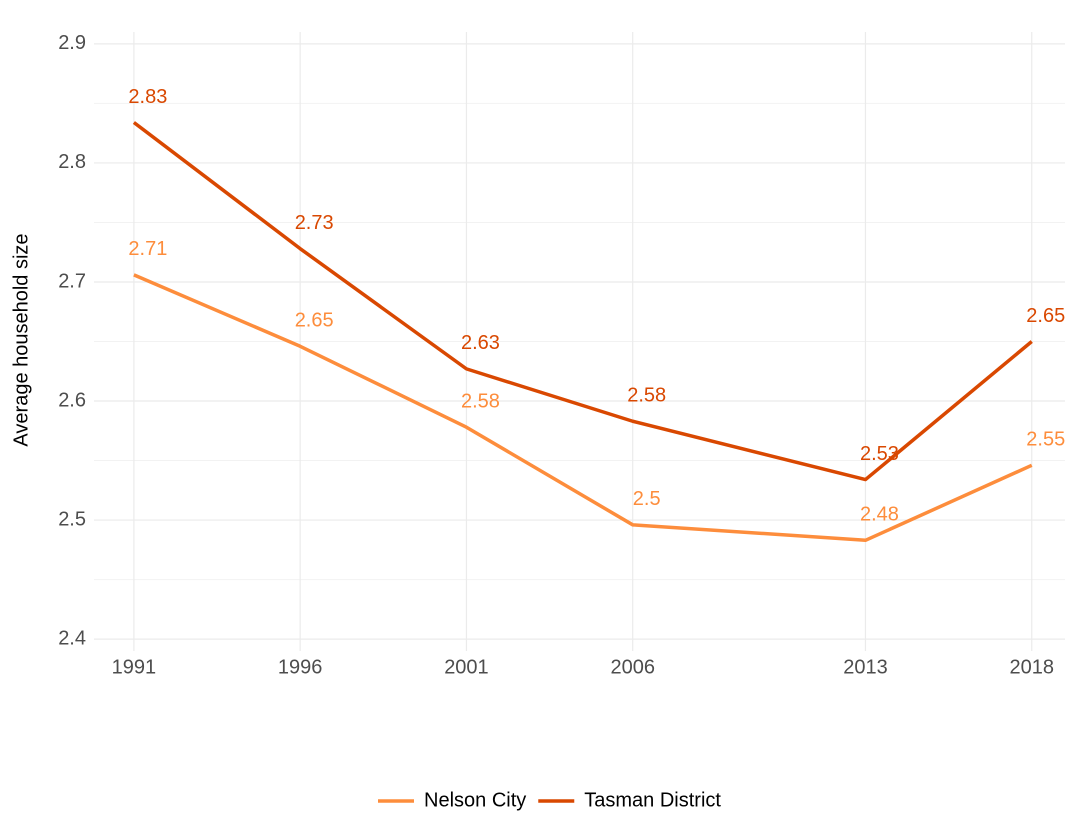 This screenshot has height=813, width=1068. Describe the element at coordinates (652, 800) in the screenshot. I see `legend-label: Tasman District` at that location.